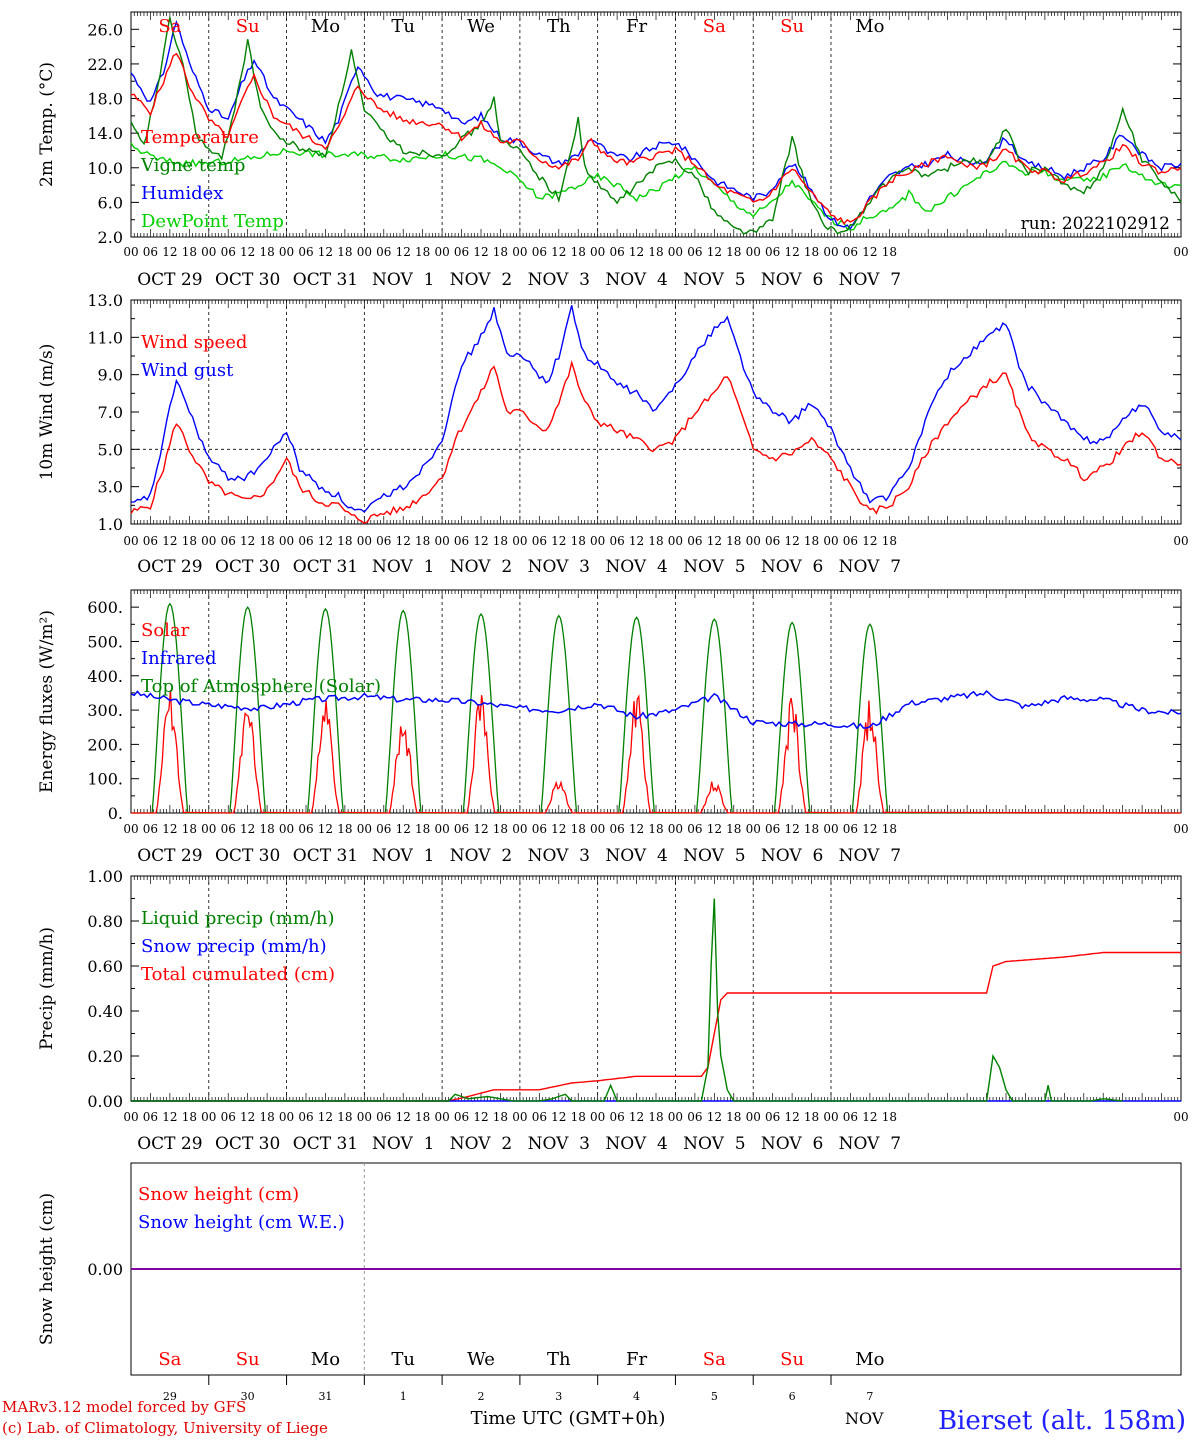 Image resolution: width=1194 pixels, height=1440 pixels. What do you see at coordinates (110, 412) in the screenshot?
I see `y-tick-label: 7.0` at bounding box center [110, 412].